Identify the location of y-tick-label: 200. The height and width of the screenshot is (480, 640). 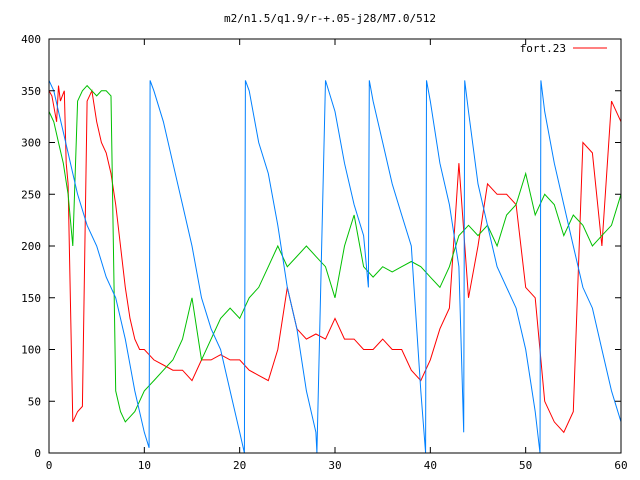
(31, 246).